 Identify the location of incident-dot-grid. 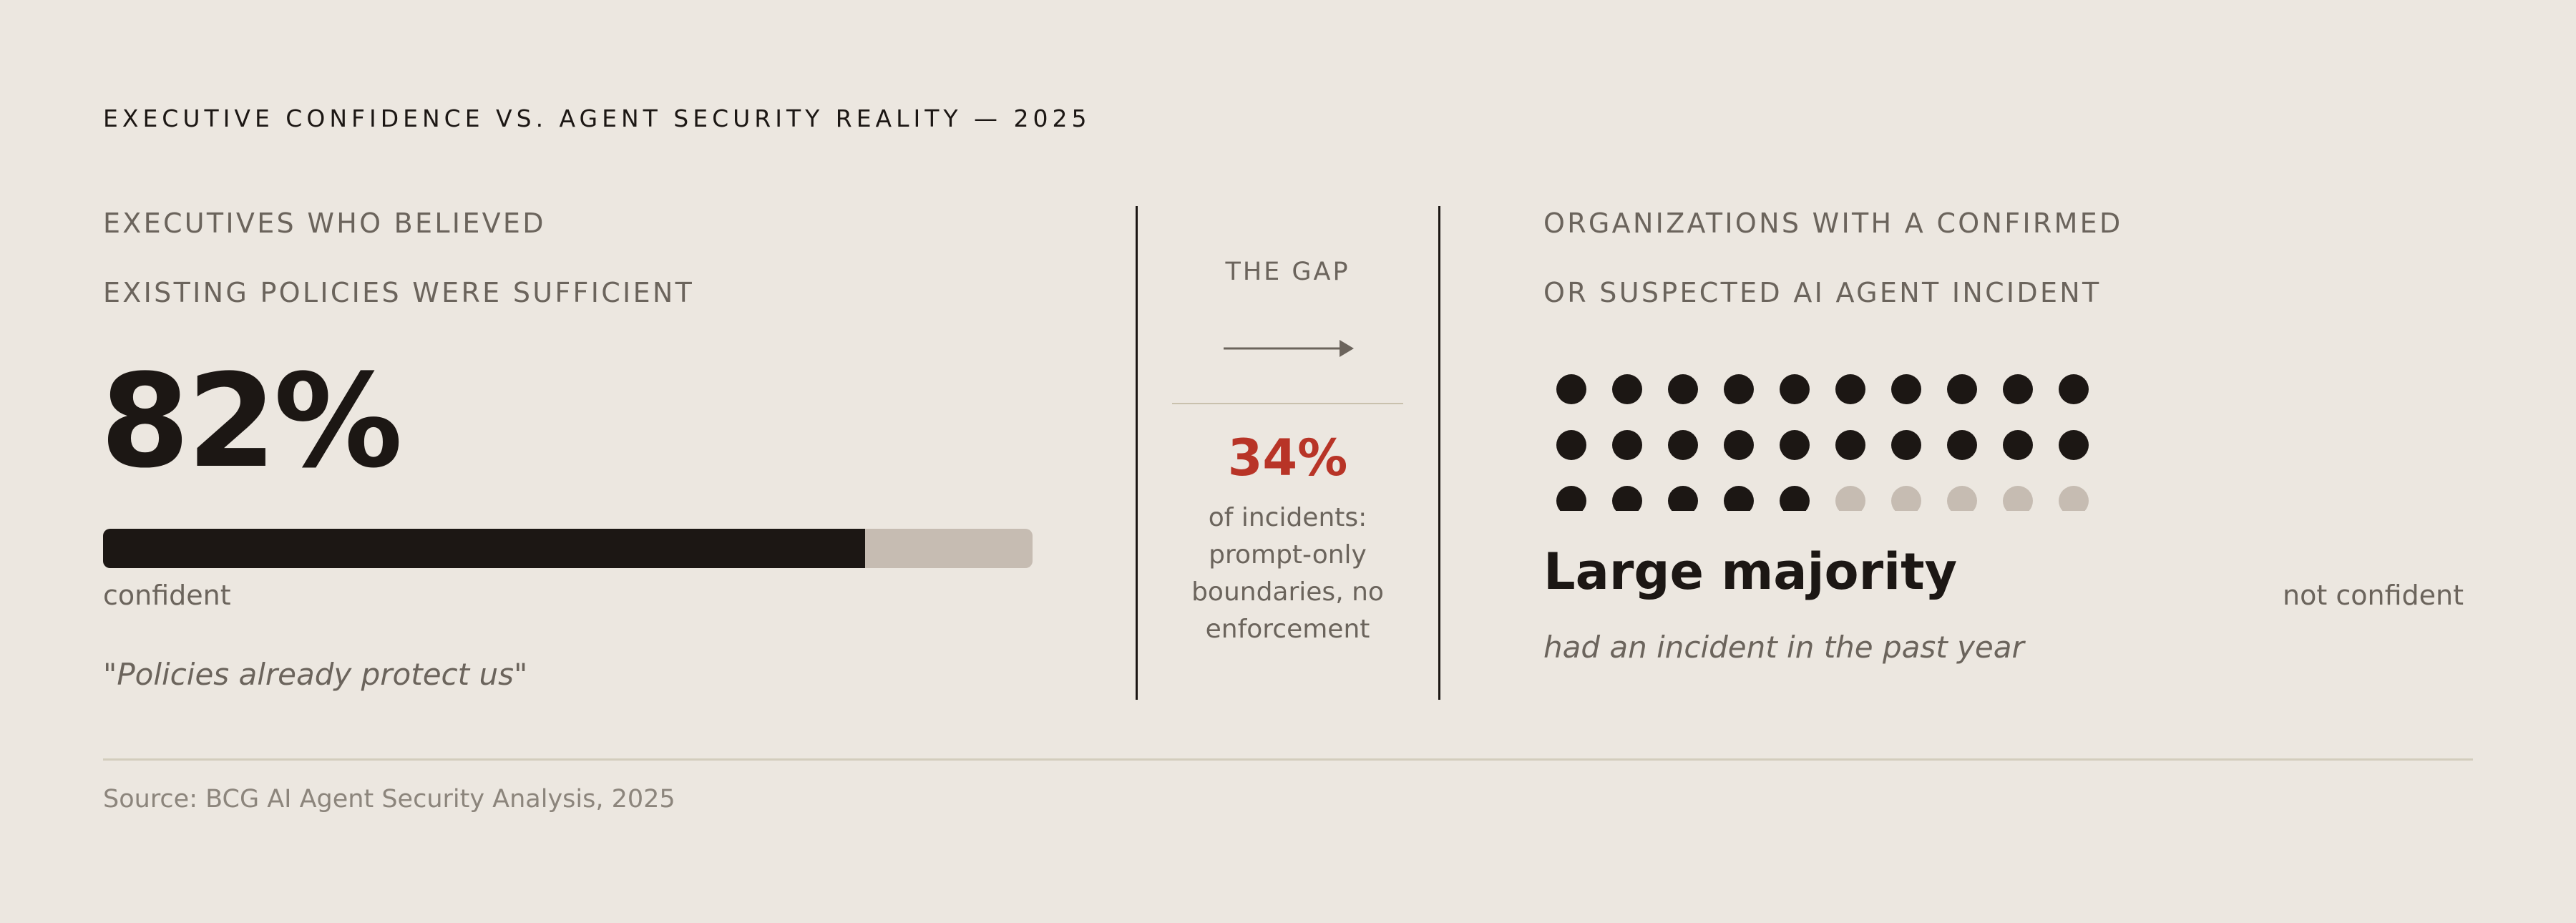
(1822, 442).